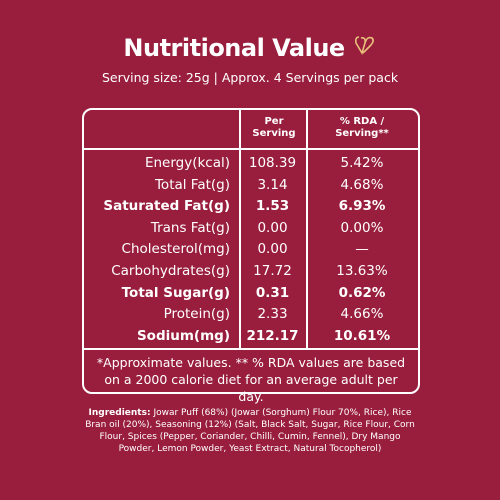 This screenshot has height=500, width=500. I want to click on cell-rda: 6.93%, so click(362, 206).